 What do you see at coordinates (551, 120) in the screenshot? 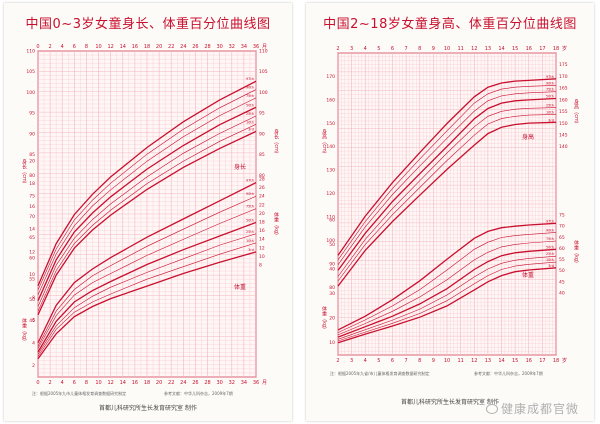
I see `height-percentile-label: 3rd` at bounding box center [551, 120].